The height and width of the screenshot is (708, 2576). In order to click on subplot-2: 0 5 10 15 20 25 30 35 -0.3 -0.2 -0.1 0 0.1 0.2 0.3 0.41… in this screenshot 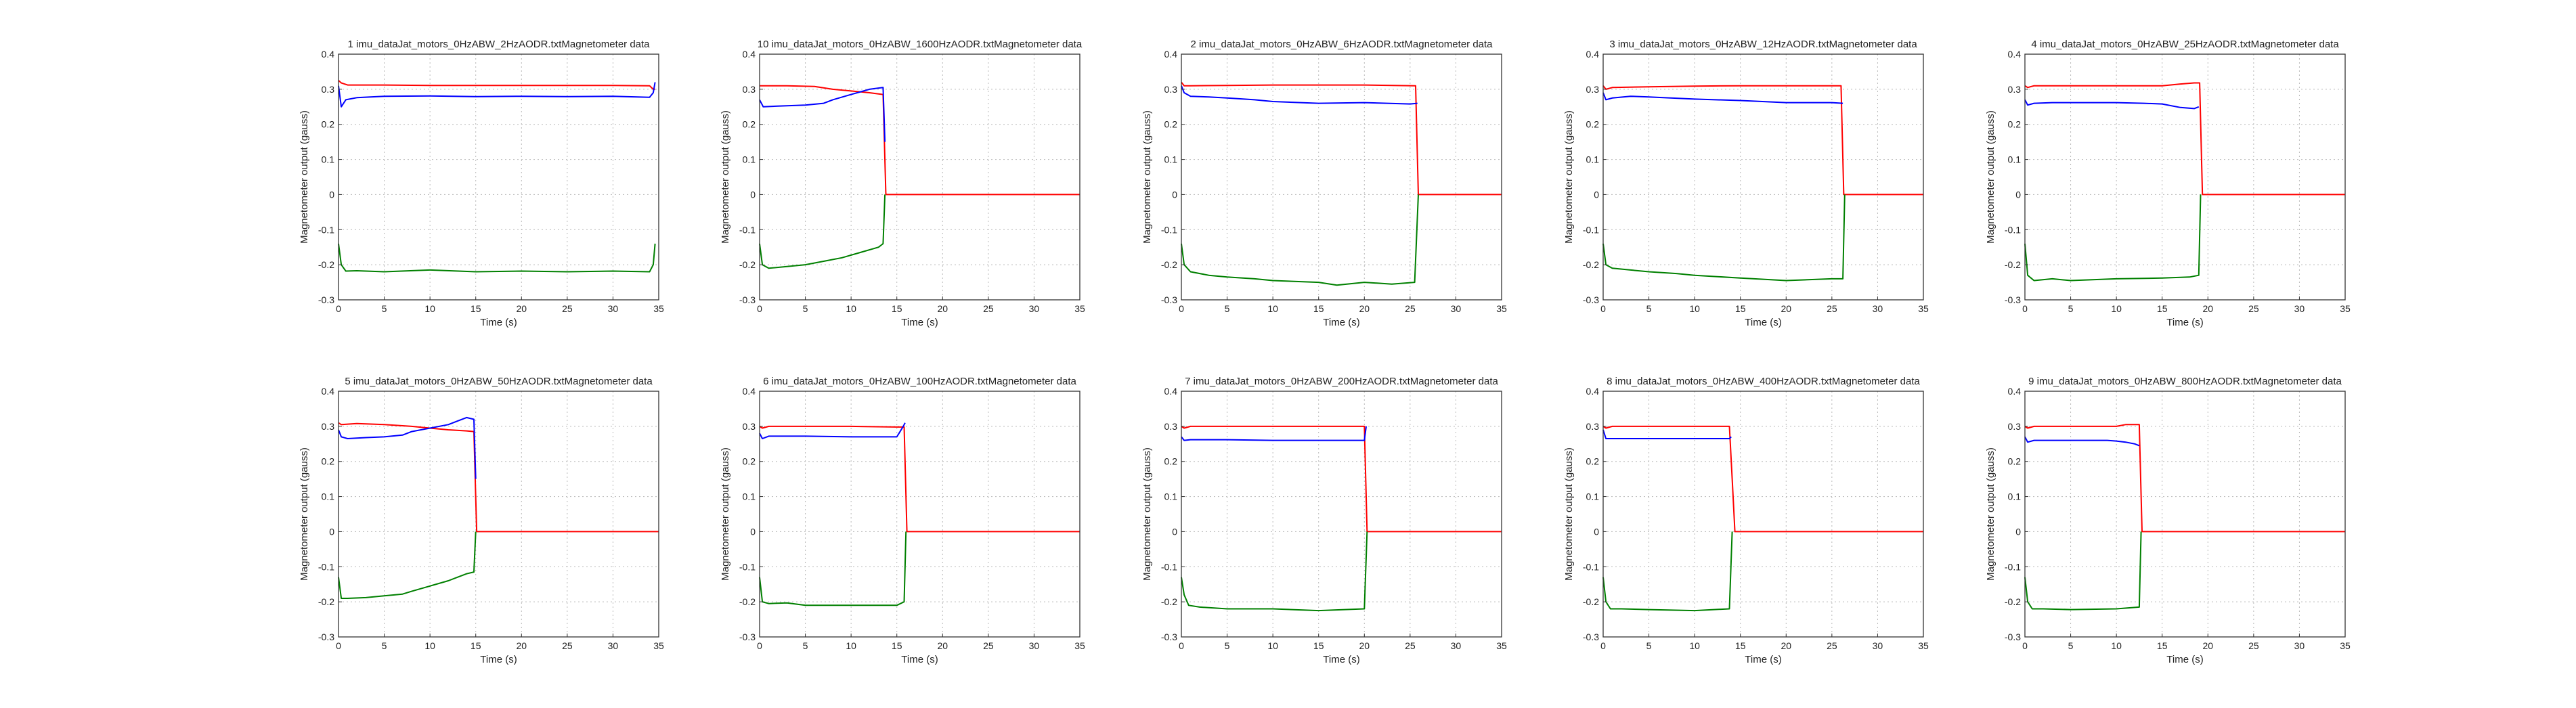, I will do `click(902, 183)`.